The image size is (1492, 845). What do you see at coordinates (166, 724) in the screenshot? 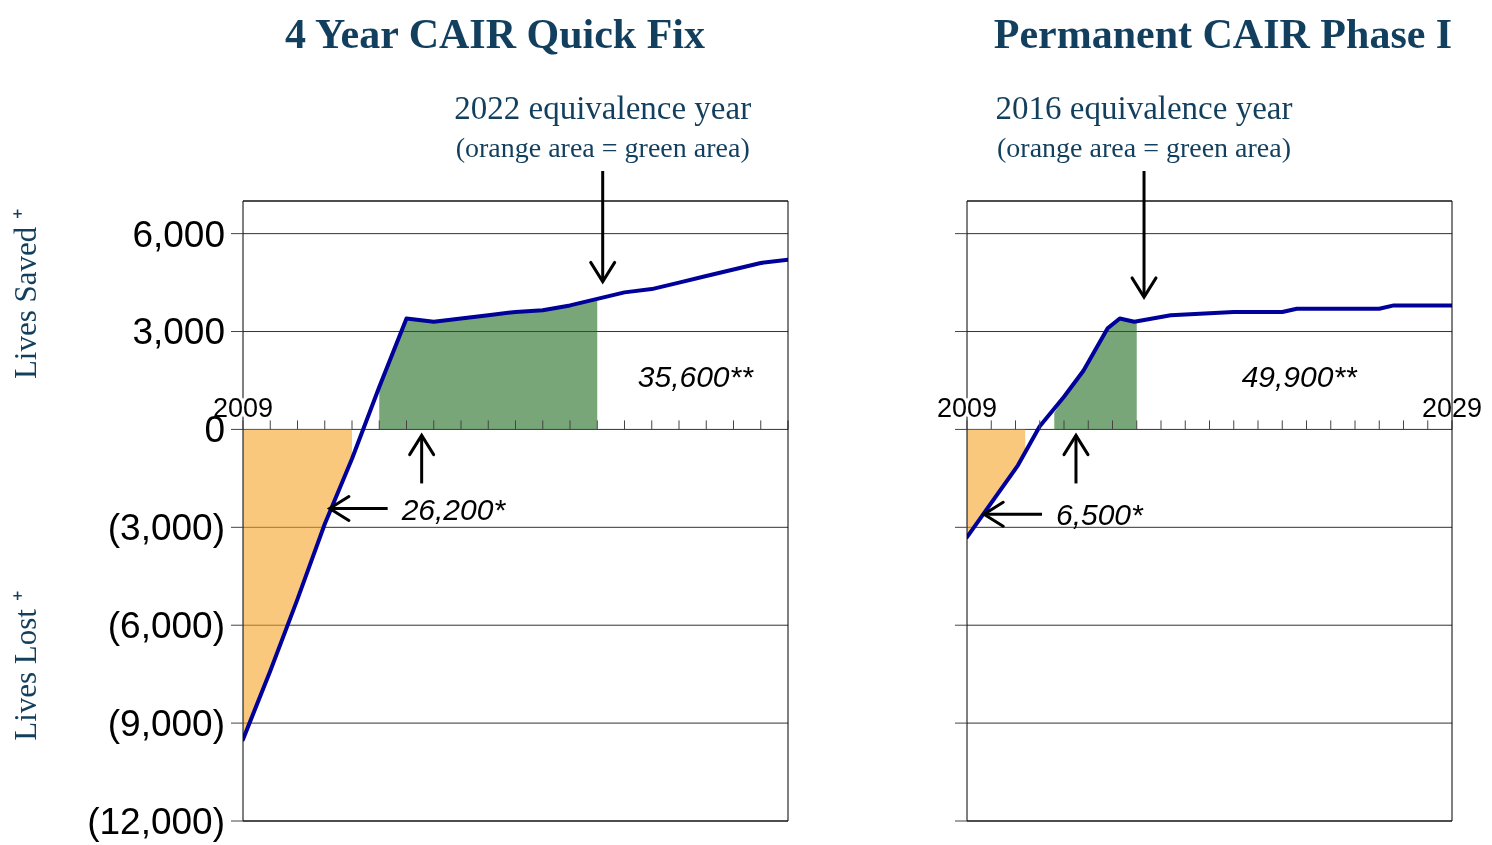
I see `y-tick-label: (9,000)` at bounding box center [166, 724].